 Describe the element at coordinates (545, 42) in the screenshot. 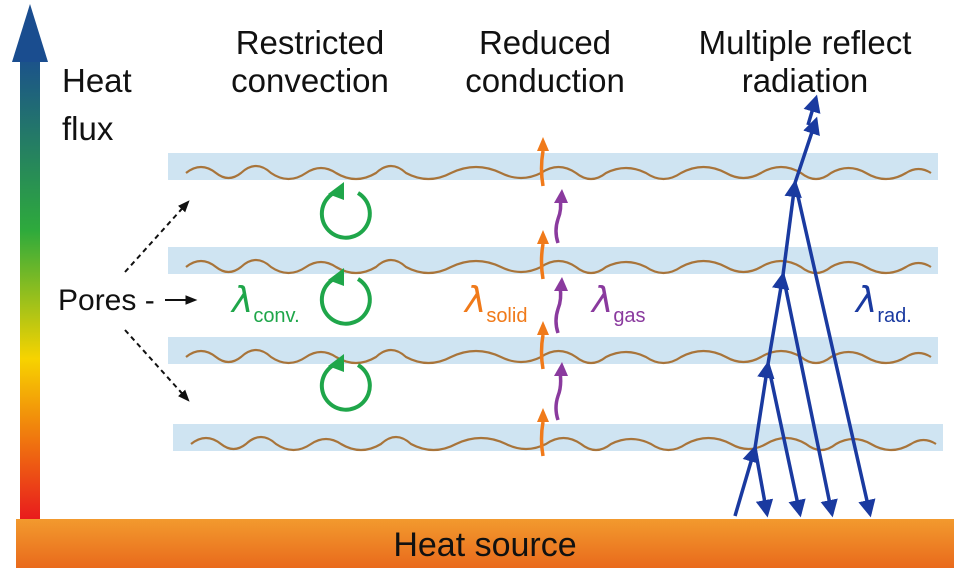

I see `heading-line: Reduced` at that location.